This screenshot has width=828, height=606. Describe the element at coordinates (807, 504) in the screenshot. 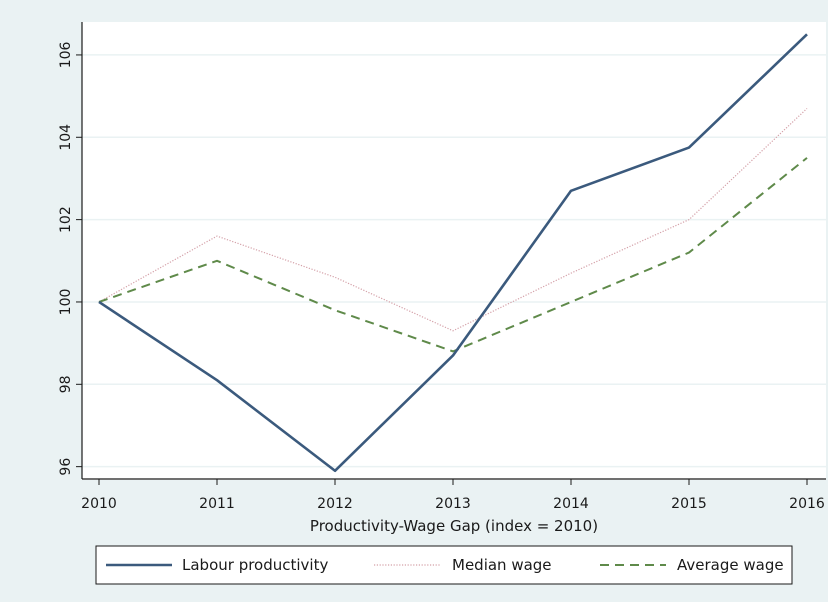

I see `x-tick-label: 2016` at that location.